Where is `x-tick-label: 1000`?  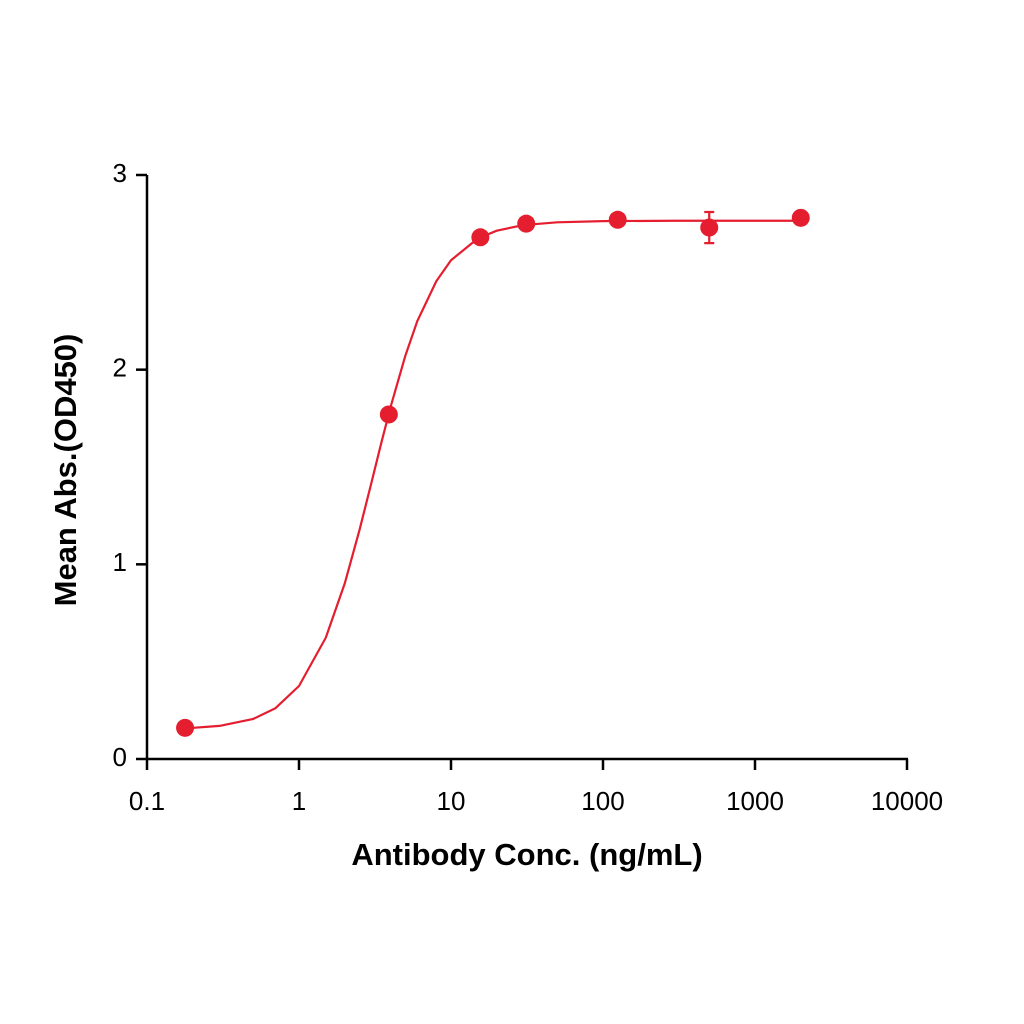
x-tick-label: 1000 is located at coordinates (755, 801).